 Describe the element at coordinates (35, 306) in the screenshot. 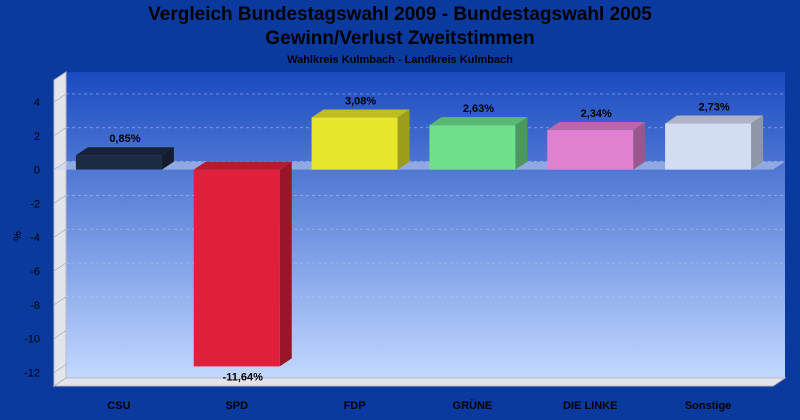

I see `y-tick-label: -8` at that location.